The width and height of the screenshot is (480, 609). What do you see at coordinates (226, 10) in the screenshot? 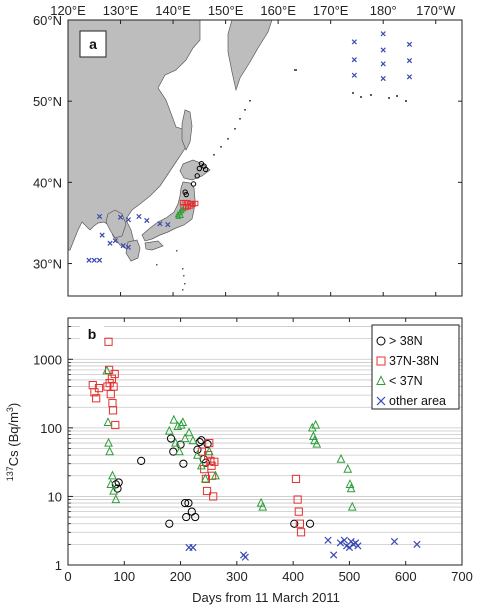
I see `map-x-tick-label: 150°E` at bounding box center [226, 10].